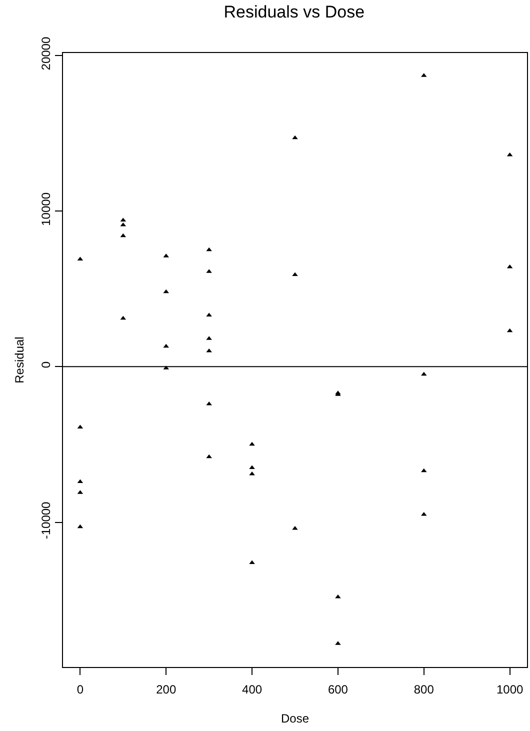  Describe the element at coordinates (19, 360) in the screenshot. I see `y-axis-title: Residual` at that location.